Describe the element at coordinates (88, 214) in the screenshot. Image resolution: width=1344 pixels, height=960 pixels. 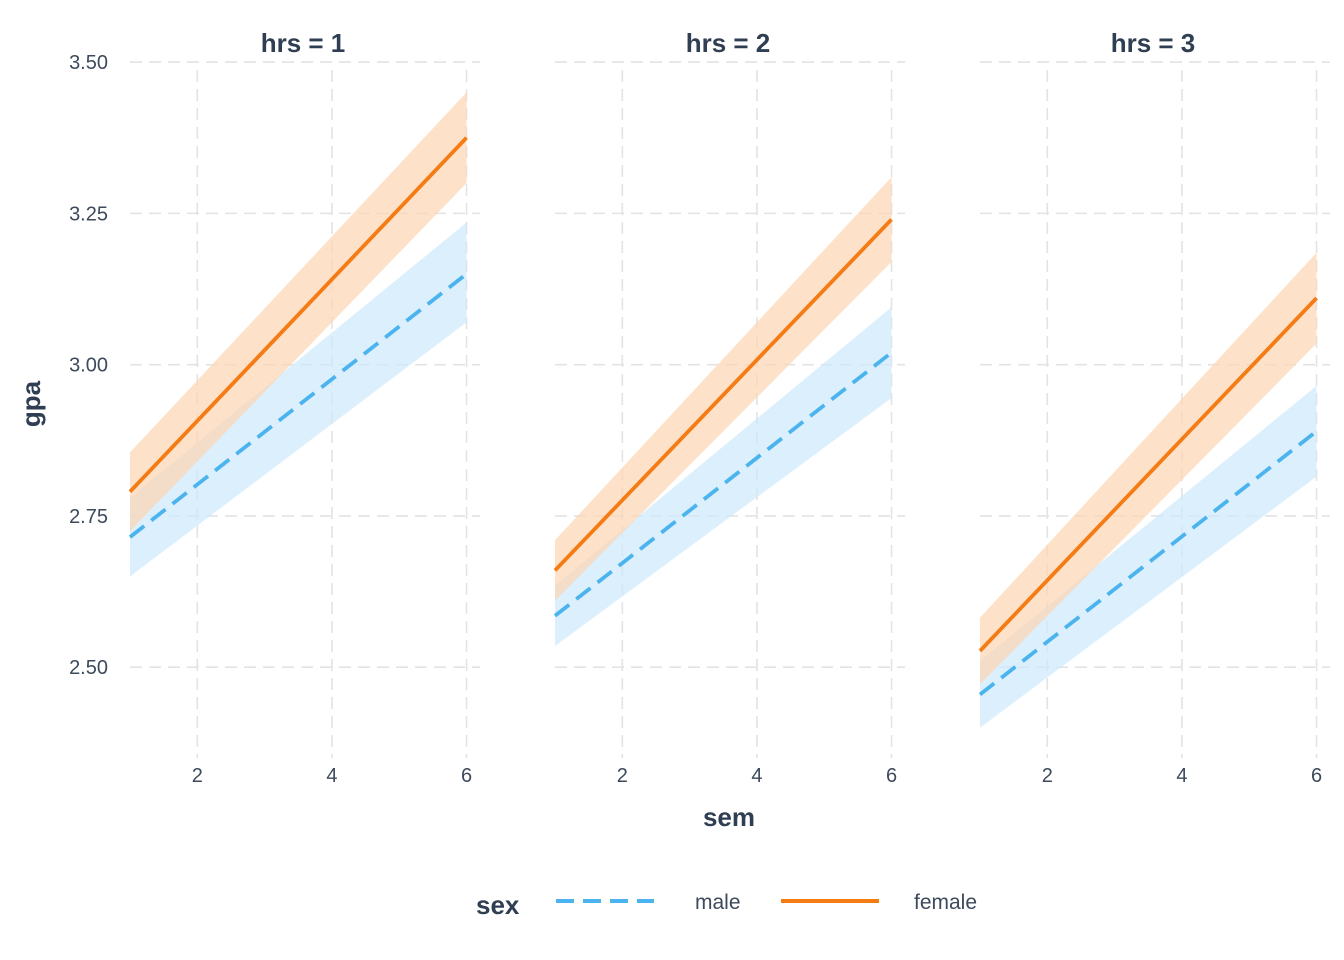
I see `y-tick-label: 3.25` at that location.